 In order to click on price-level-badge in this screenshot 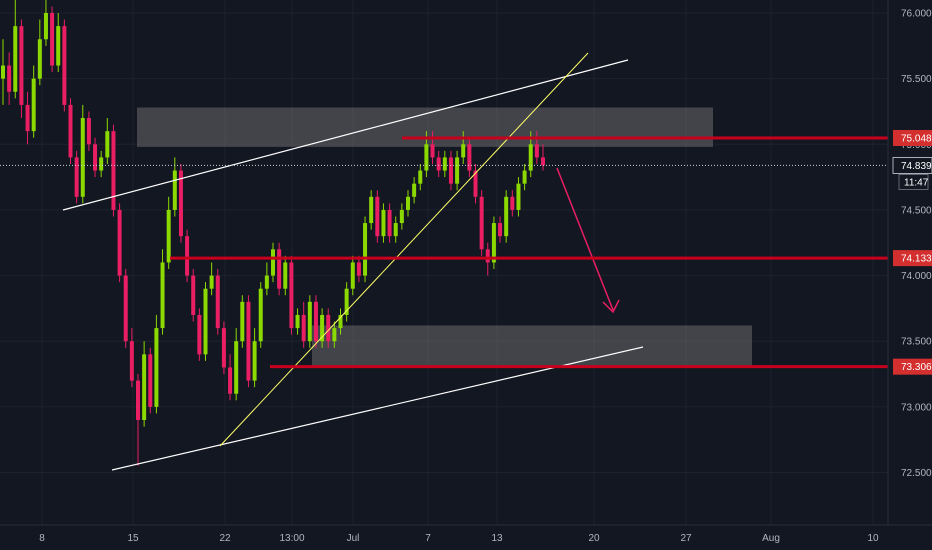, I will do `click(912, 258)`.